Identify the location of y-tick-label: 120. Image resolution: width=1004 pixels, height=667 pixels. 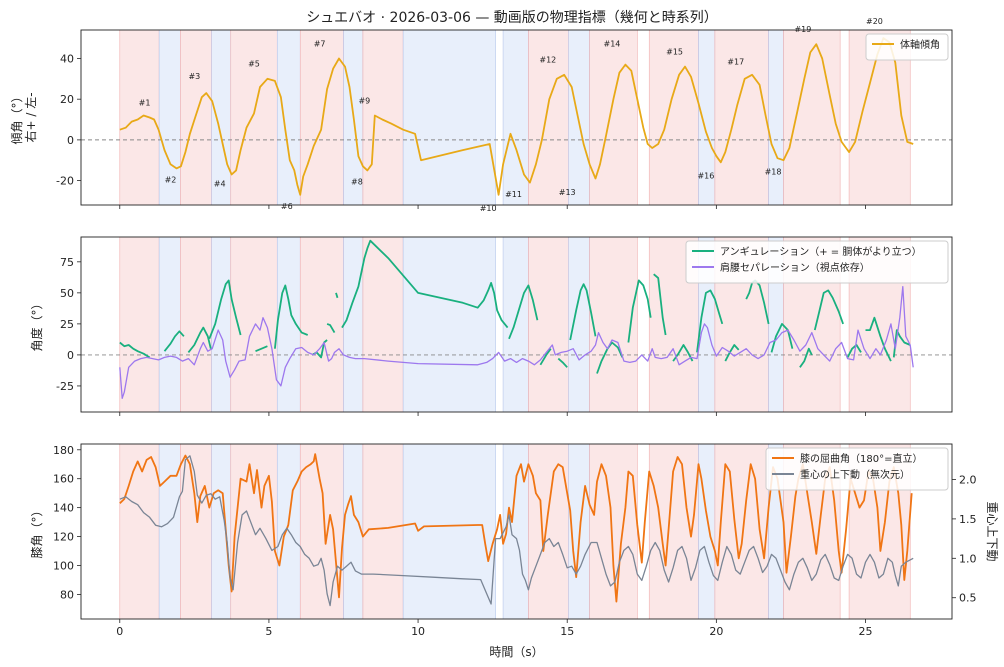
(63, 537).